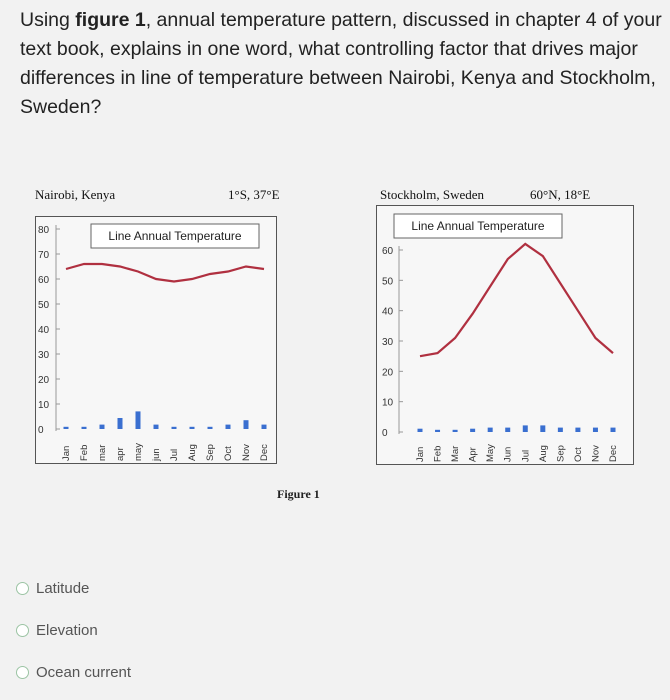  I want to click on stockholm-coords: 60°N, 18°E, so click(560, 194).